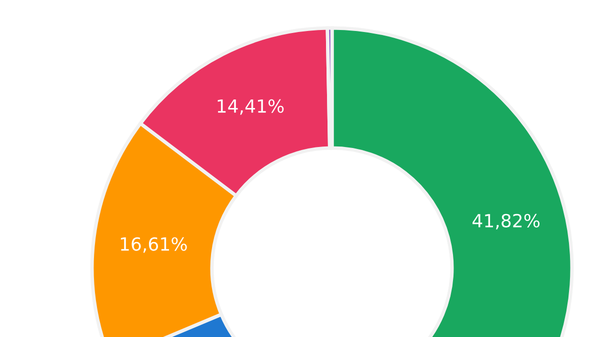 This screenshot has height=337, width=600. I want to click on data-label: 16,61%, so click(153, 245).